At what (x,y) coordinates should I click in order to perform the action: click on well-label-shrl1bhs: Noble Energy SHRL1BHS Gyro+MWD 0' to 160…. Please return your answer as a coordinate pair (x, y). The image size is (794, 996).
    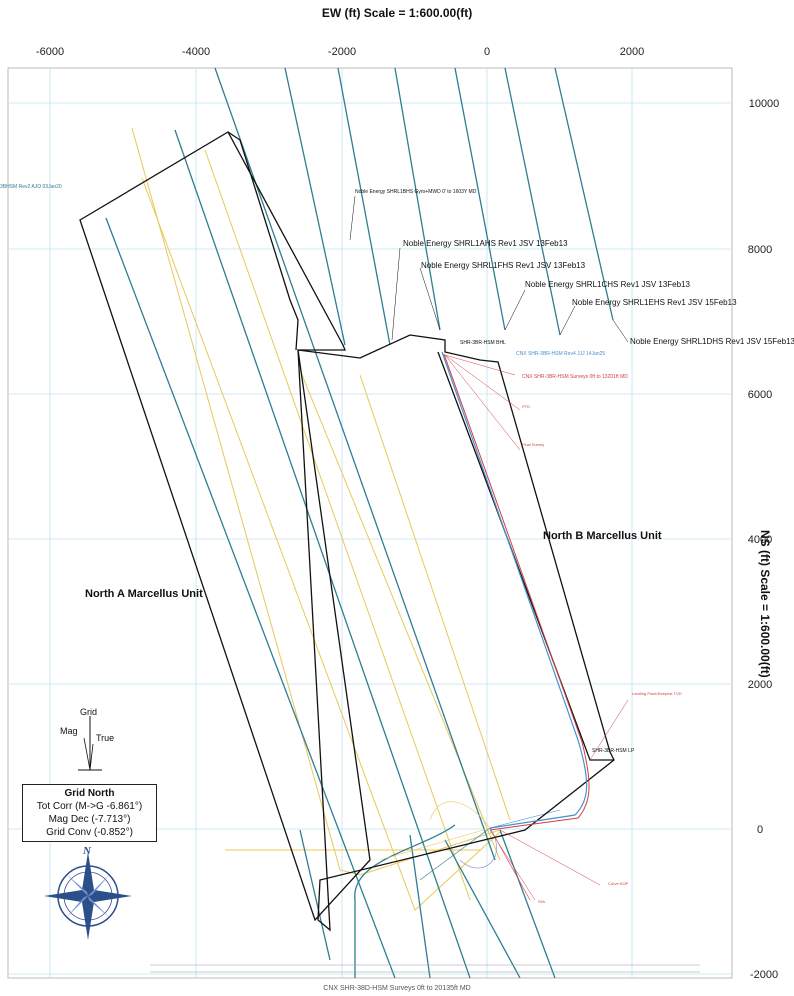
    Looking at the image, I should click on (416, 192).